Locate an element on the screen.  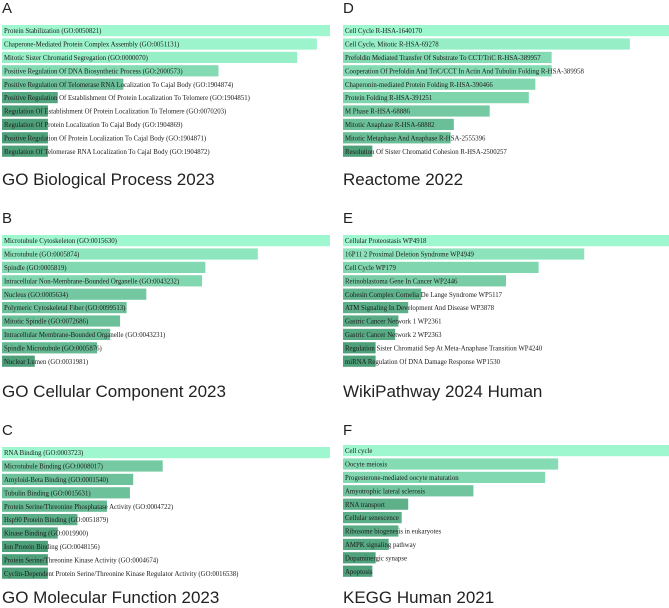
chart-title-c: GO Molecular Function 2023 is located at coordinates (111, 597).